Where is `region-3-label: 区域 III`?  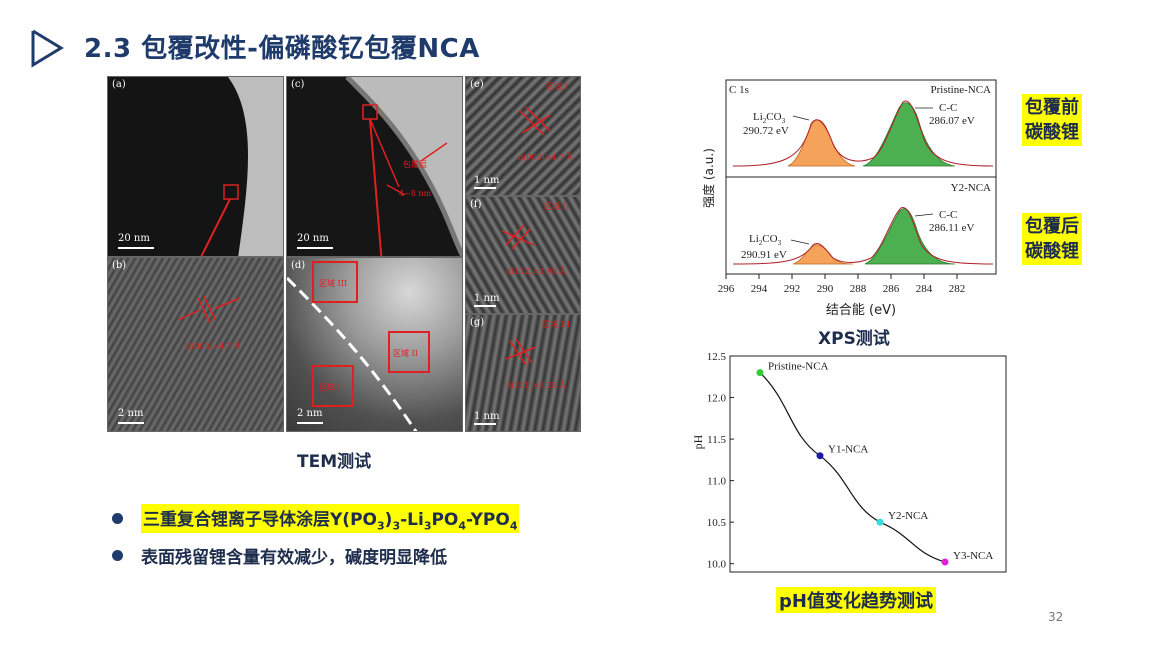 region-3-label: 区域 III is located at coordinates (333, 283).